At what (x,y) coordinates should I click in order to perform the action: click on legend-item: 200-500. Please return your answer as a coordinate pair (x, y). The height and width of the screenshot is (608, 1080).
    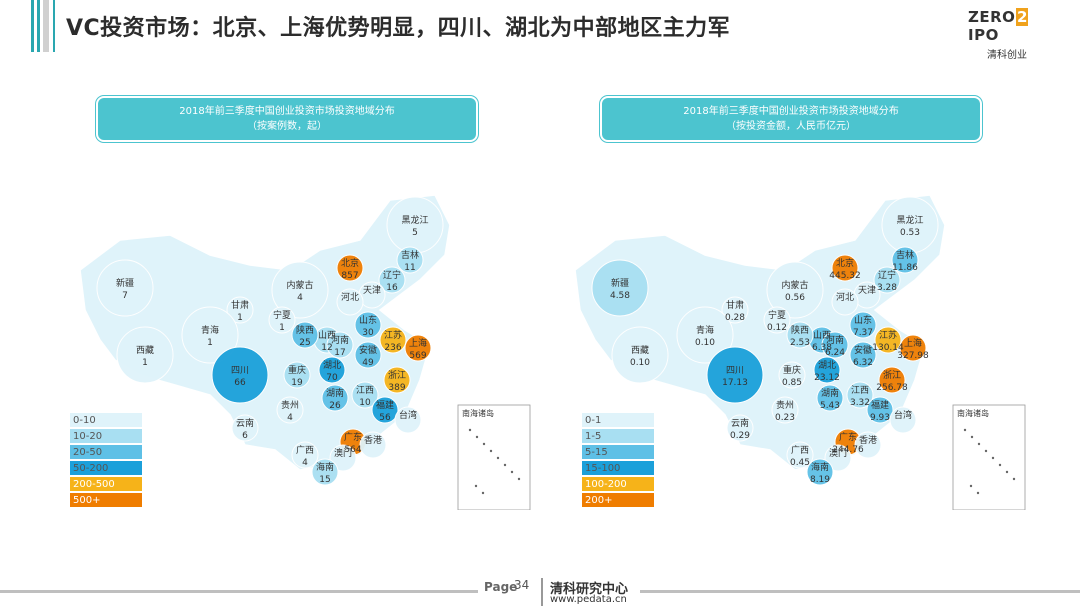
    Looking at the image, I should click on (106, 484).